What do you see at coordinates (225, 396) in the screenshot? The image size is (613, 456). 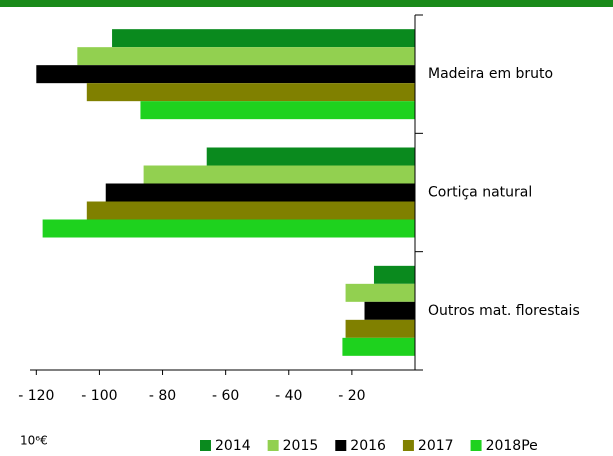 I see `x-tick-label: - 60` at bounding box center [225, 396].